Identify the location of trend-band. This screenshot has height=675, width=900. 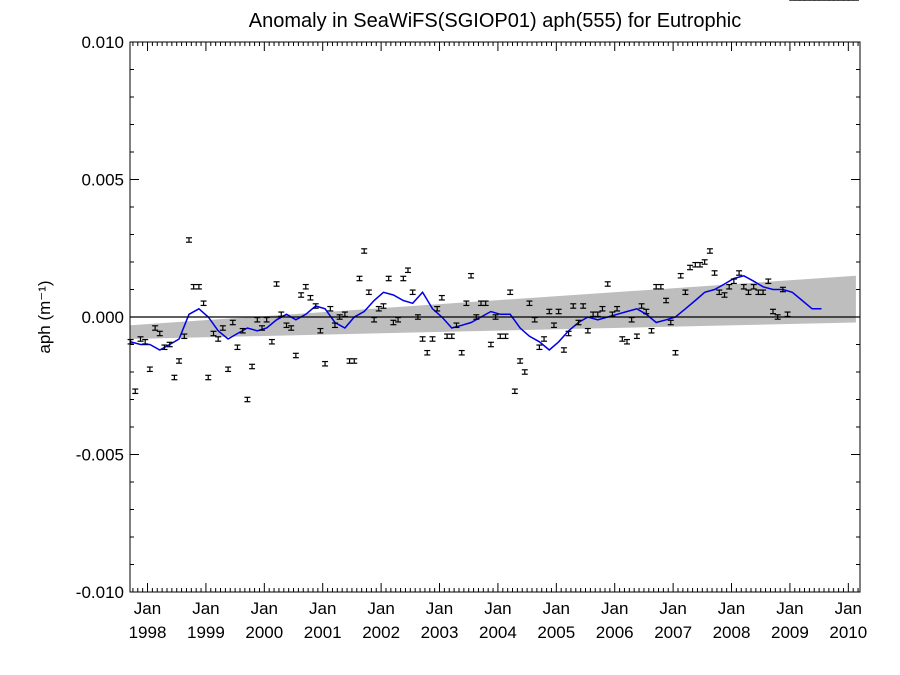
(493, 307).